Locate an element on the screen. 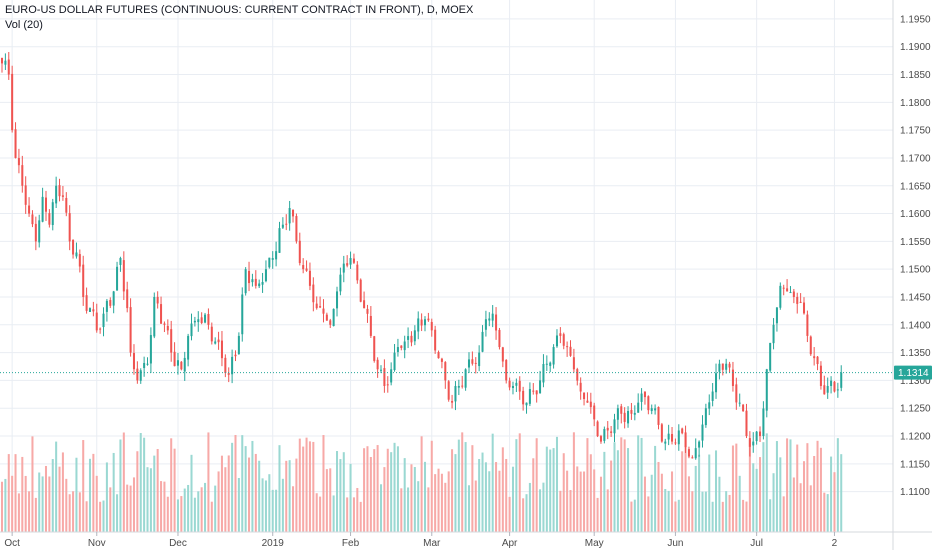 The width and height of the screenshot is (932, 555). price-tick-label: 1.1900 is located at coordinates (915, 47).